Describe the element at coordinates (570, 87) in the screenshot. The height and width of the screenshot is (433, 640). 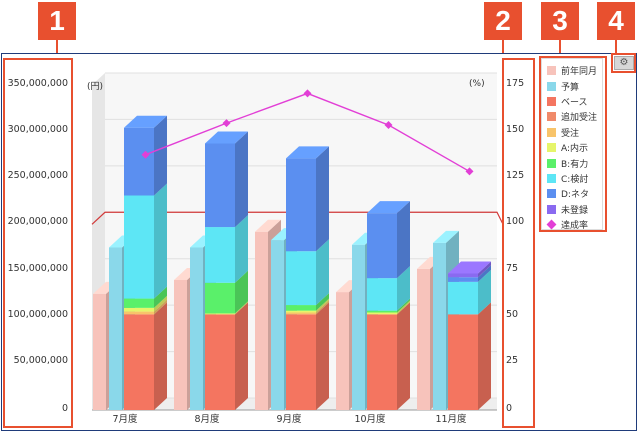
I see `legend-label: 予算` at that location.